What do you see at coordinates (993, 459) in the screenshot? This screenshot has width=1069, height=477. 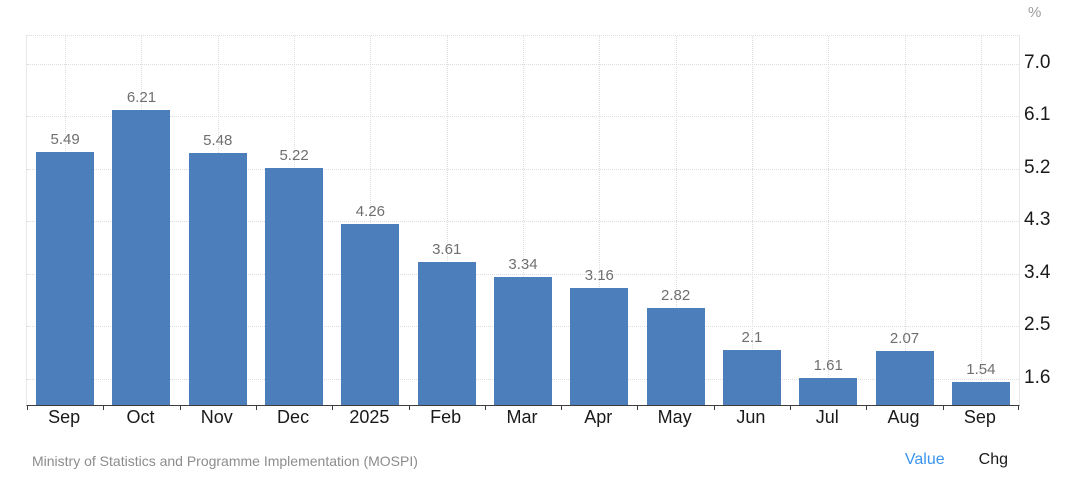 I see `toggle-chg: Chg` at bounding box center [993, 459].